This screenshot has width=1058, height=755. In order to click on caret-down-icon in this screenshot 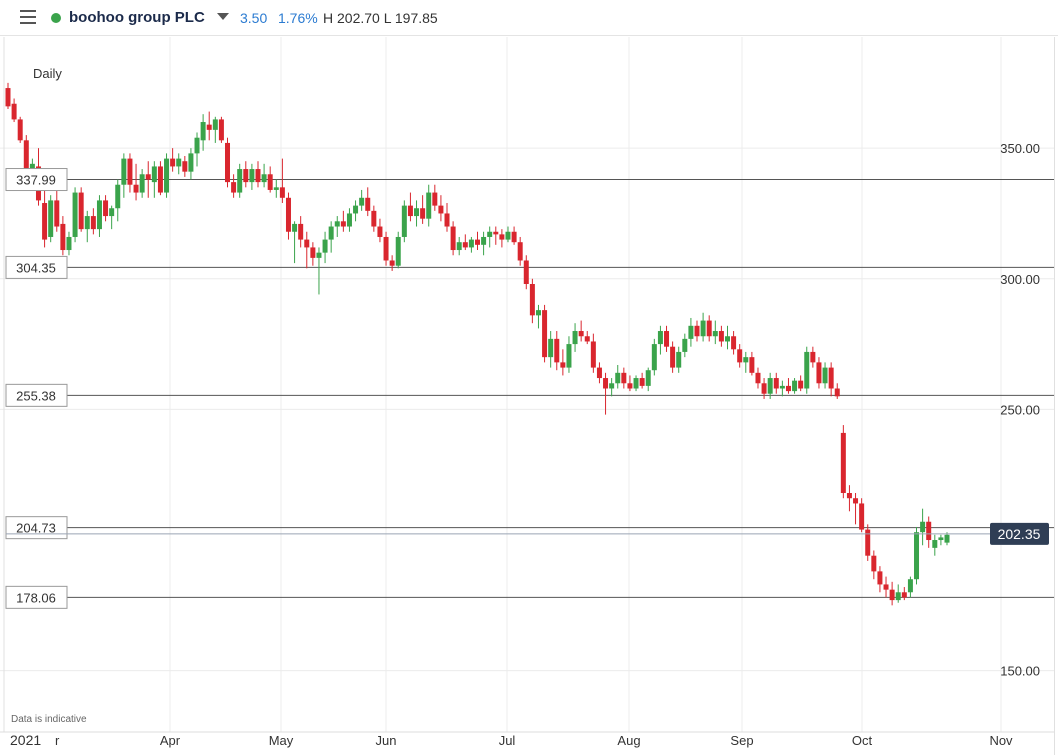, I will do `click(223, 16)`.